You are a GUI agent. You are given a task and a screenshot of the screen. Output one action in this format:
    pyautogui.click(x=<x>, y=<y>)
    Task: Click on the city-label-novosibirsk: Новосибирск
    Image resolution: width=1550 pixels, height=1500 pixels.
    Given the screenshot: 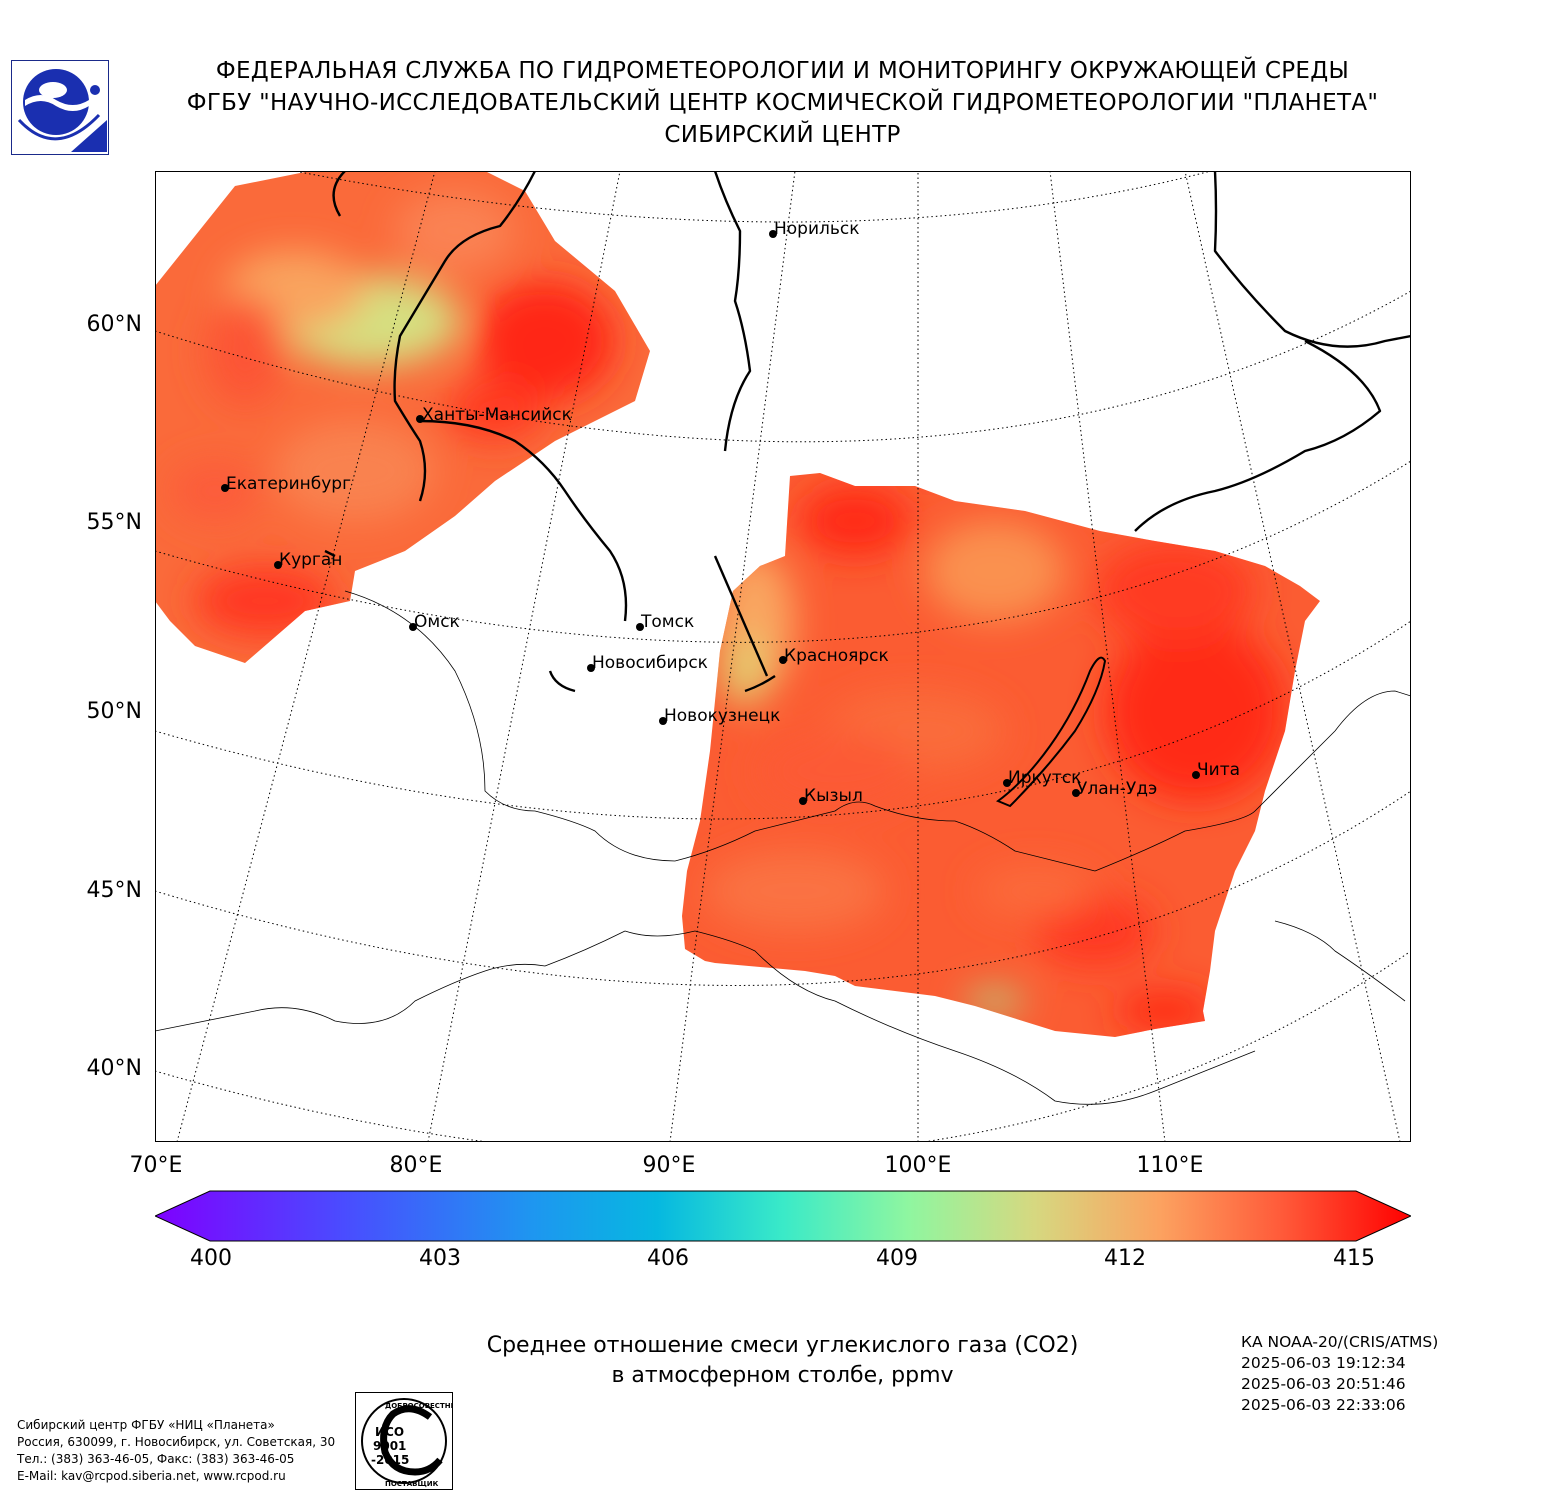 What is the action you would take?
    pyautogui.click(x=650, y=663)
    